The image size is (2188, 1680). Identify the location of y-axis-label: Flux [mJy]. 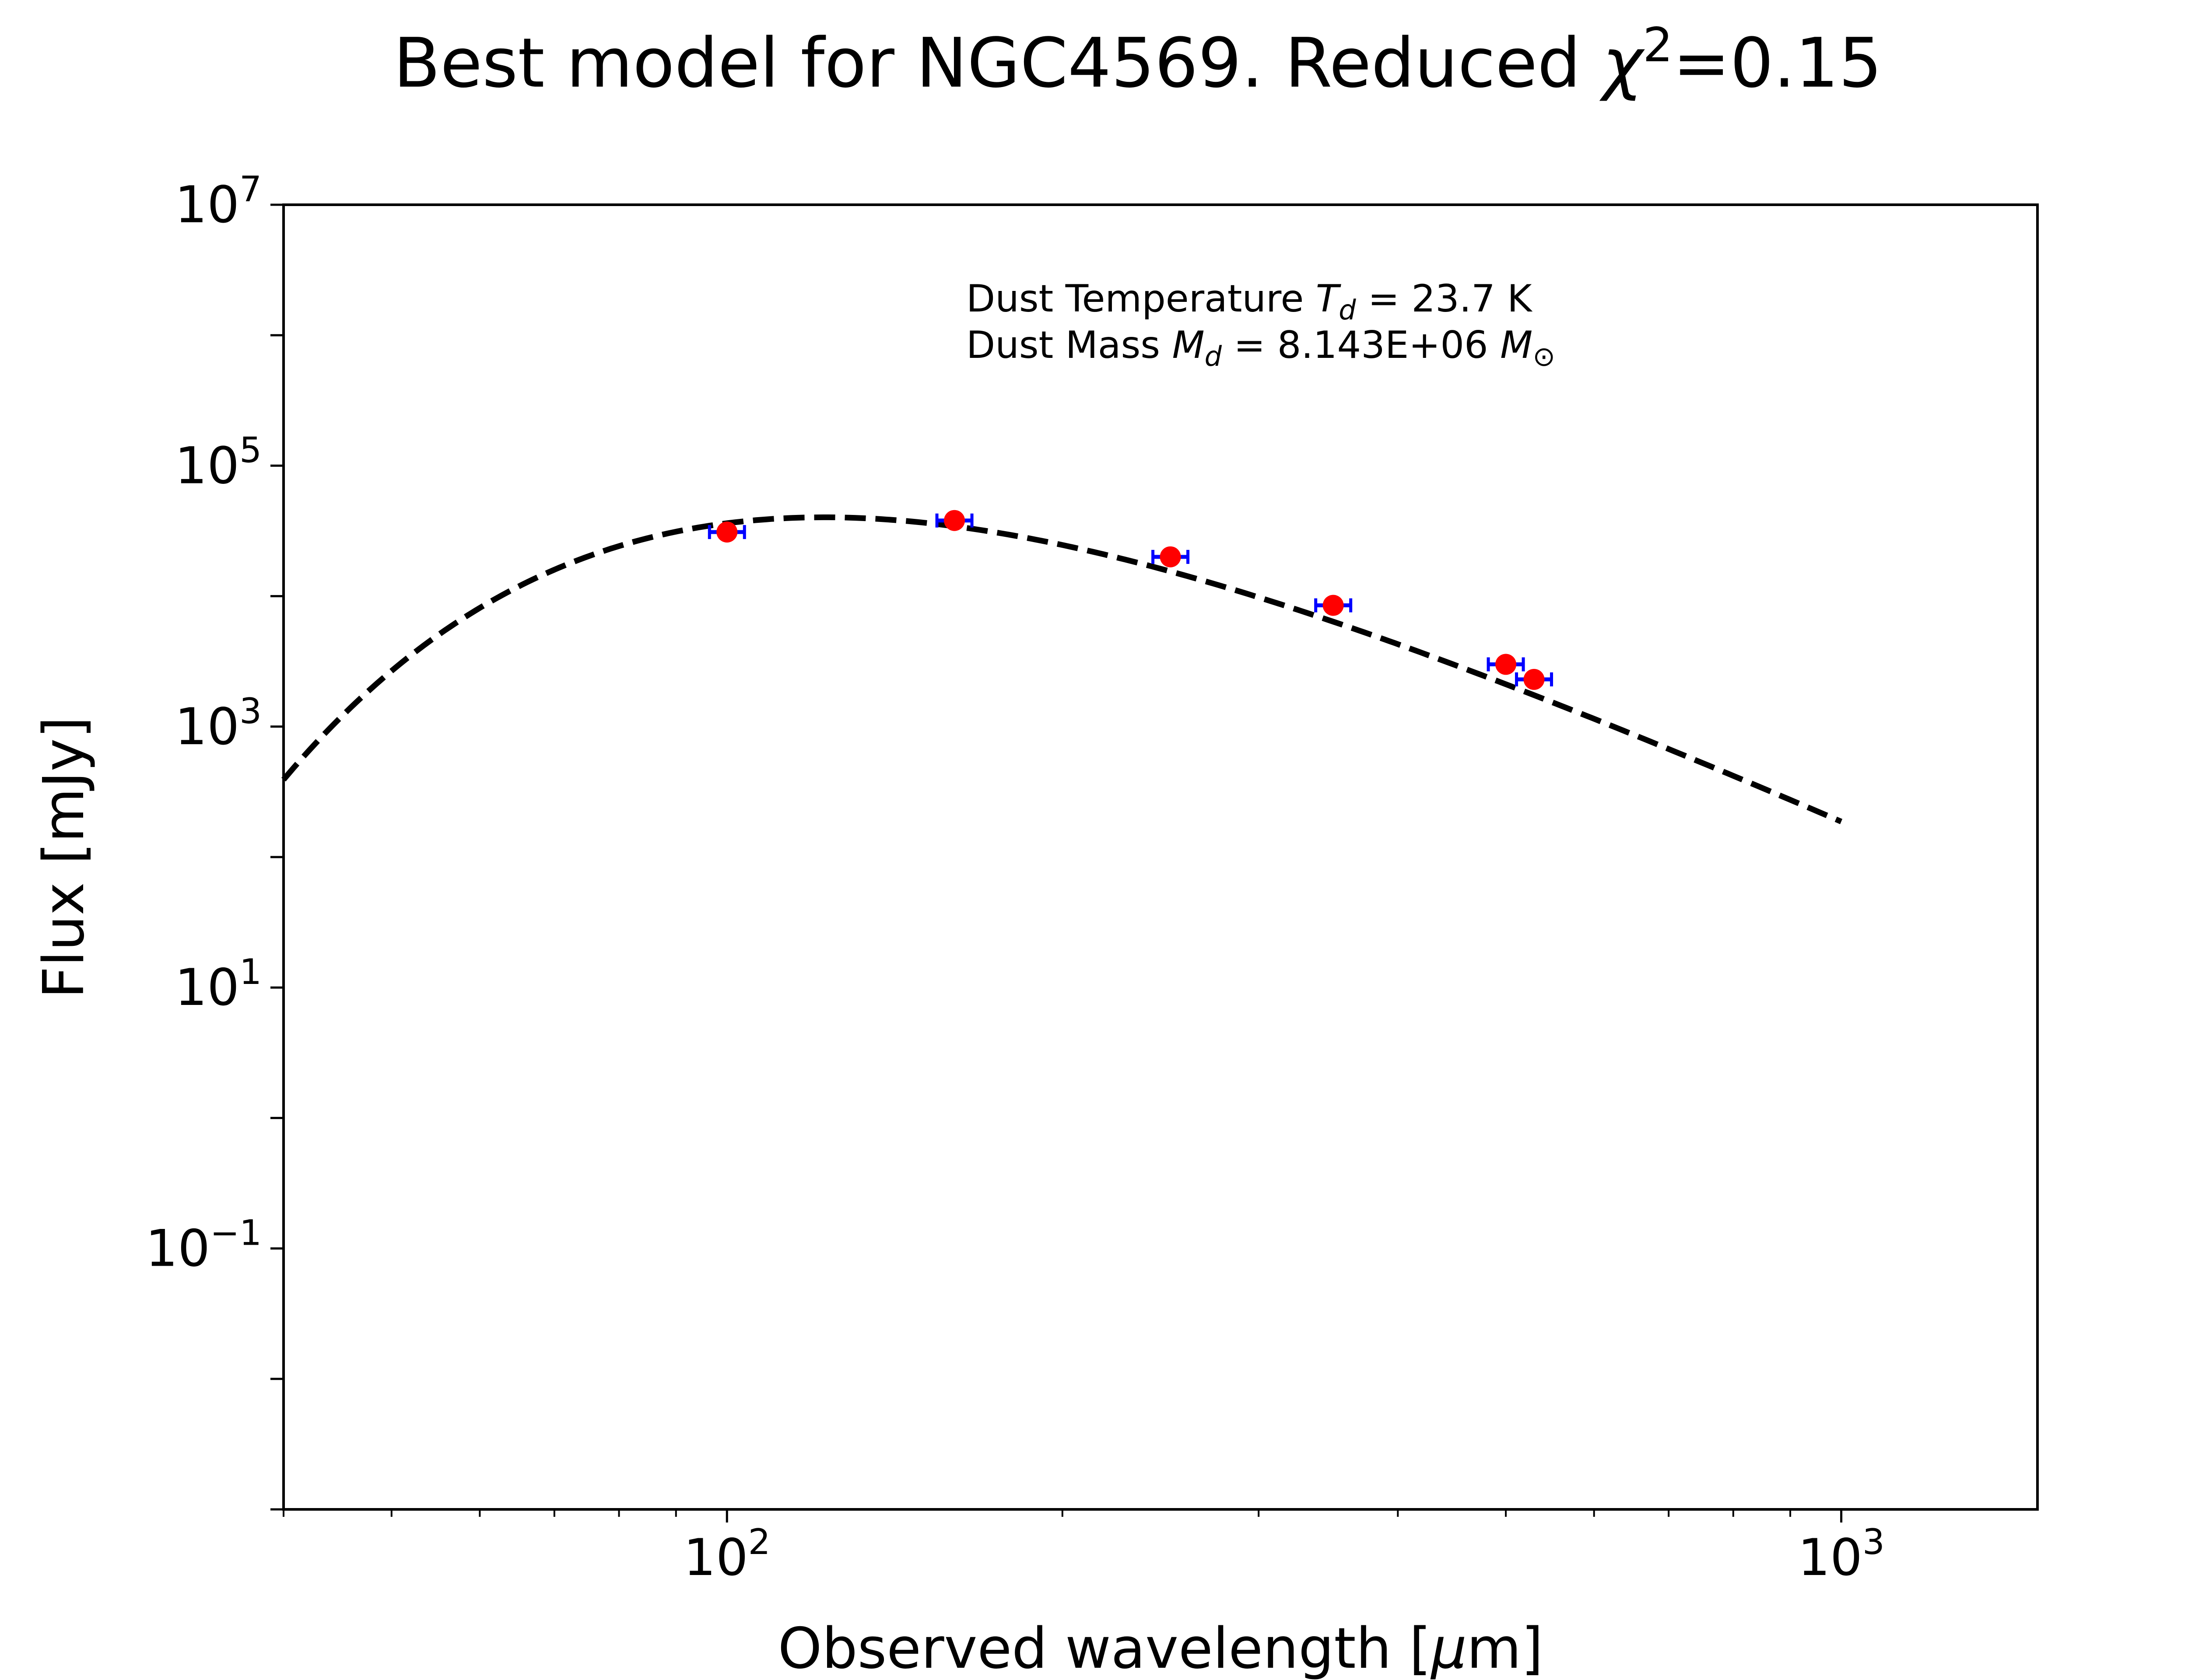
(64, 858).